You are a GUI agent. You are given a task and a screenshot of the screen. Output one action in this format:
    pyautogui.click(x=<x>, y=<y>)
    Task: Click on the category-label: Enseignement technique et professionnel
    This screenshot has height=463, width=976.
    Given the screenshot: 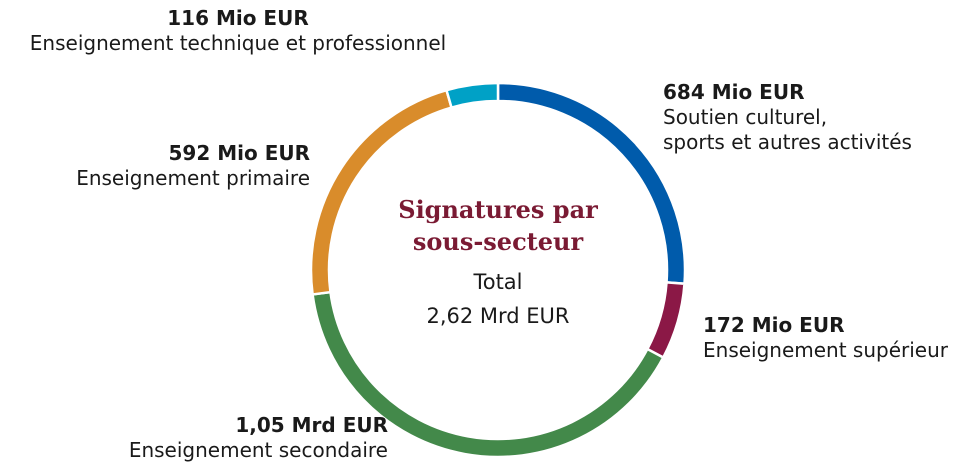 What is the action you would take?
    pyautogui.click(x=238, y=43)
    